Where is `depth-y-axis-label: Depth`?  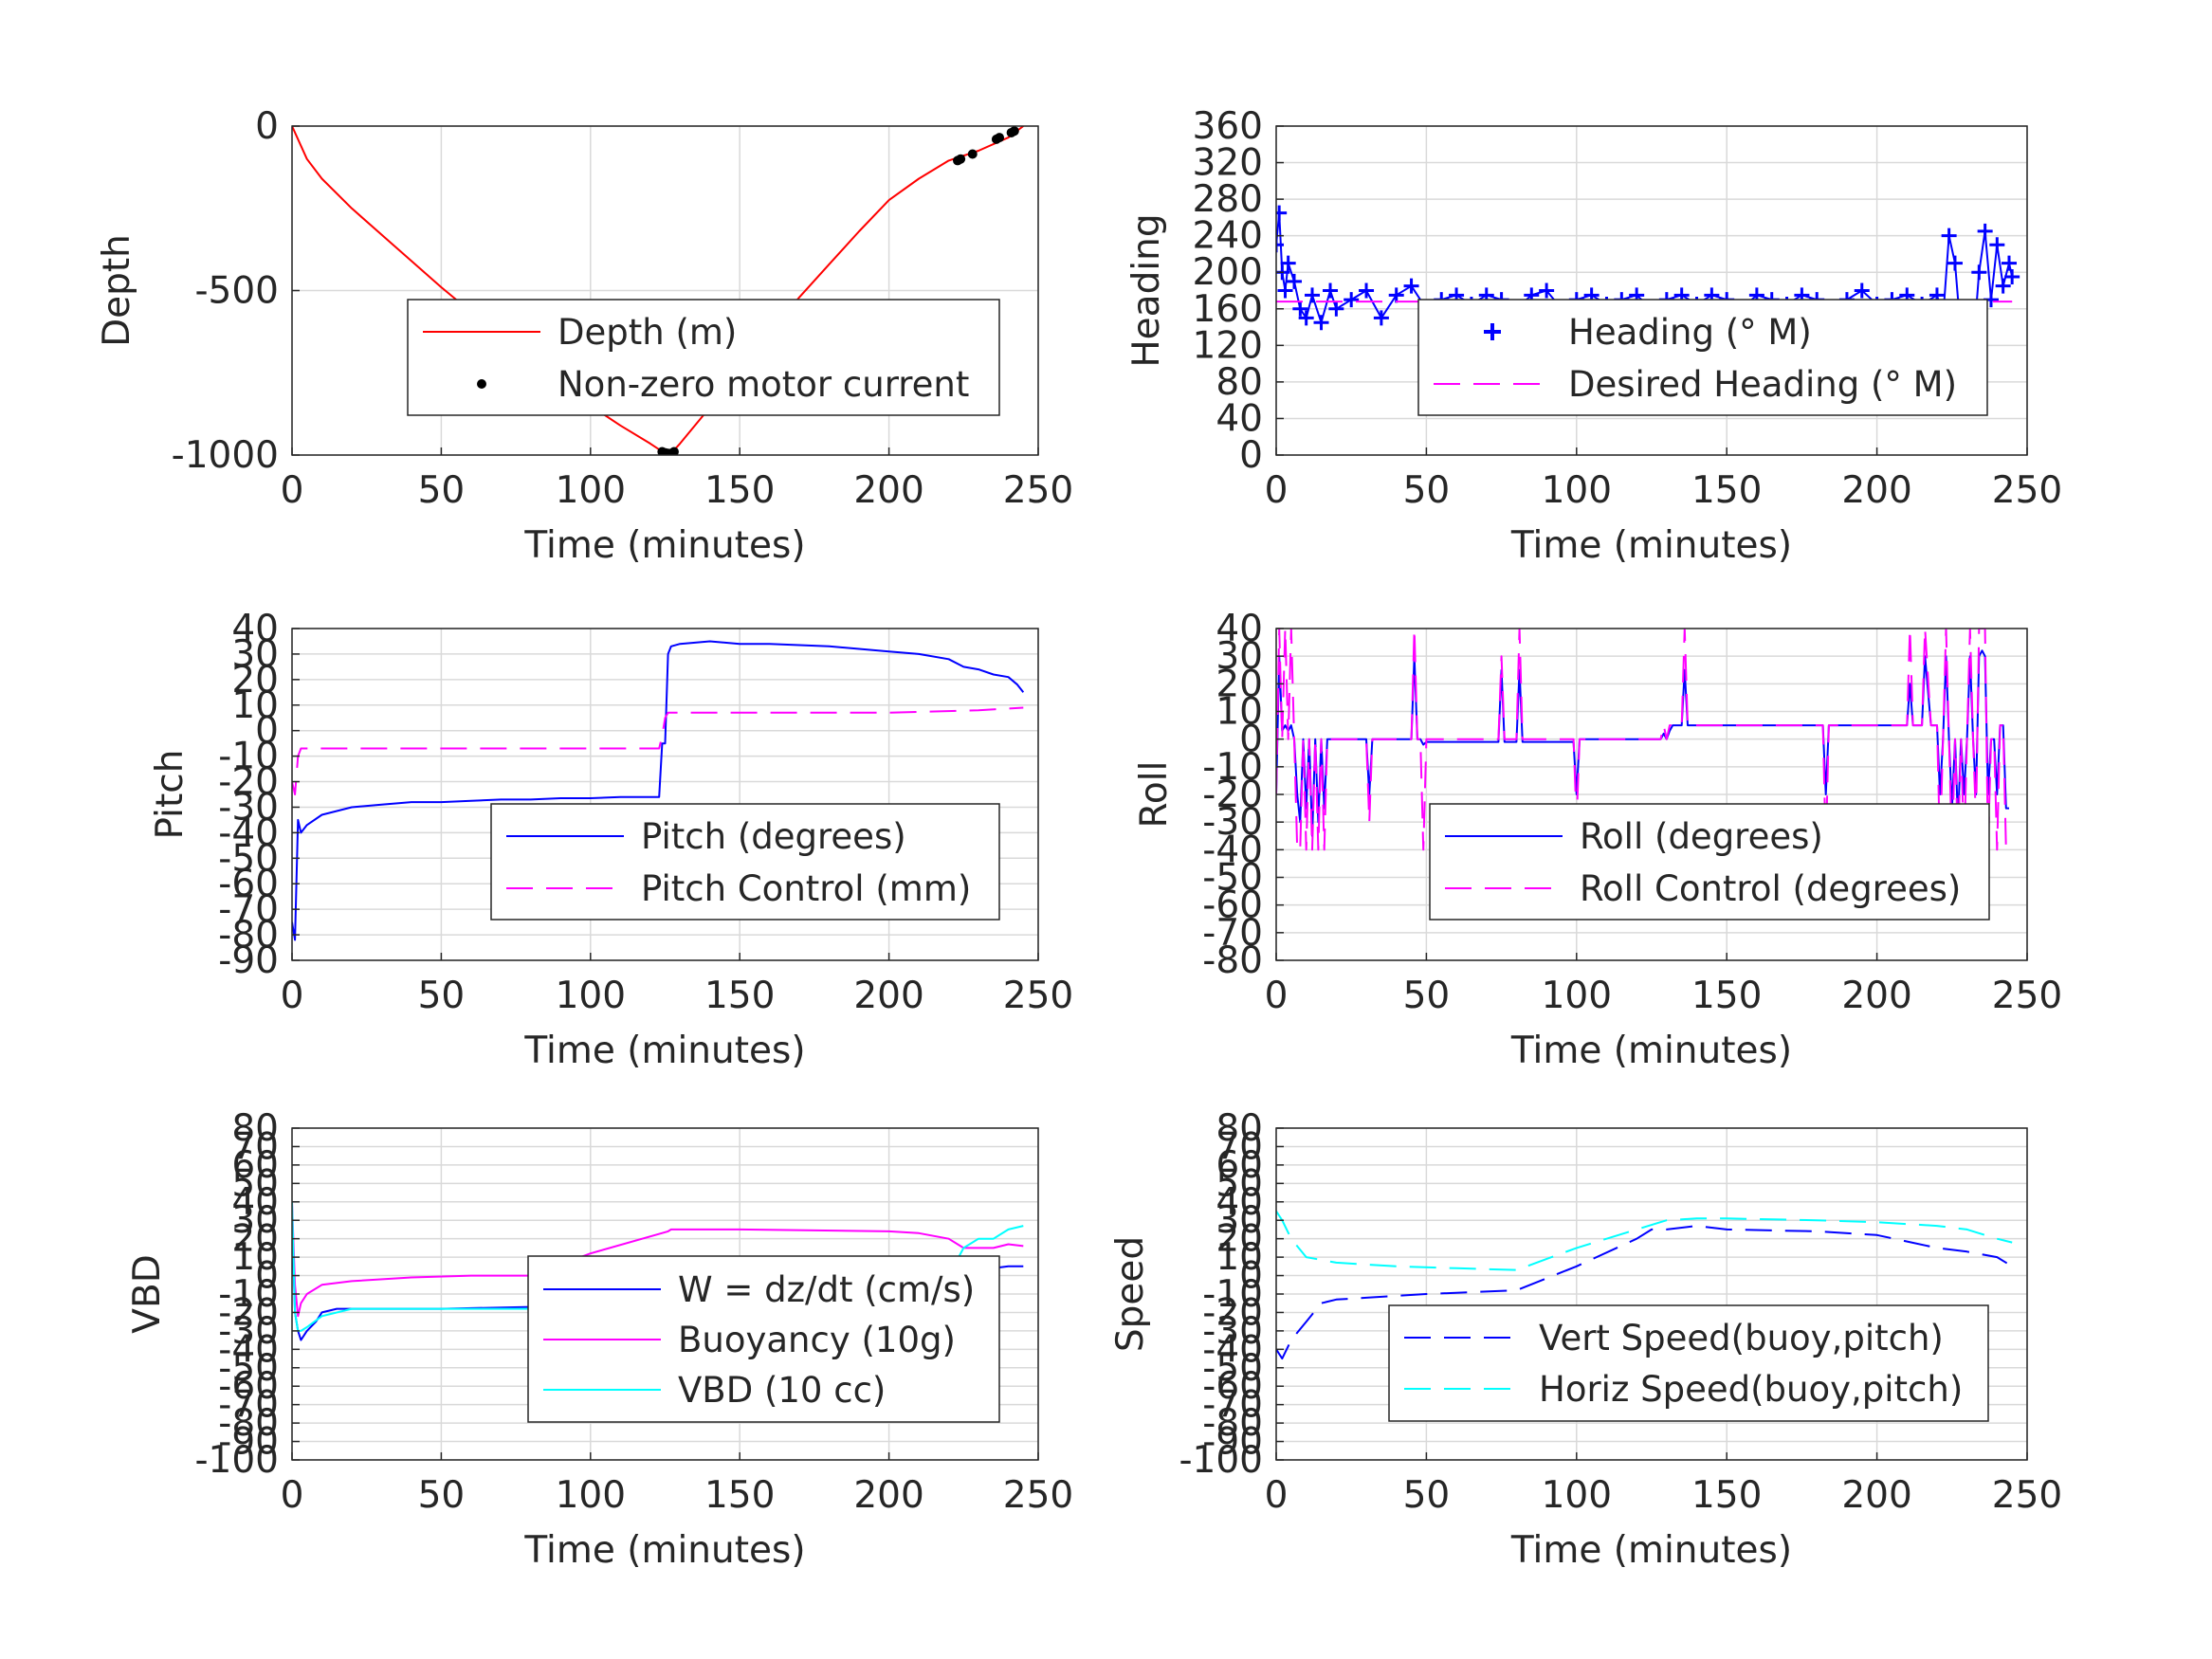
depth-y-axis-label: Depth is located at coordinates (117, 290).